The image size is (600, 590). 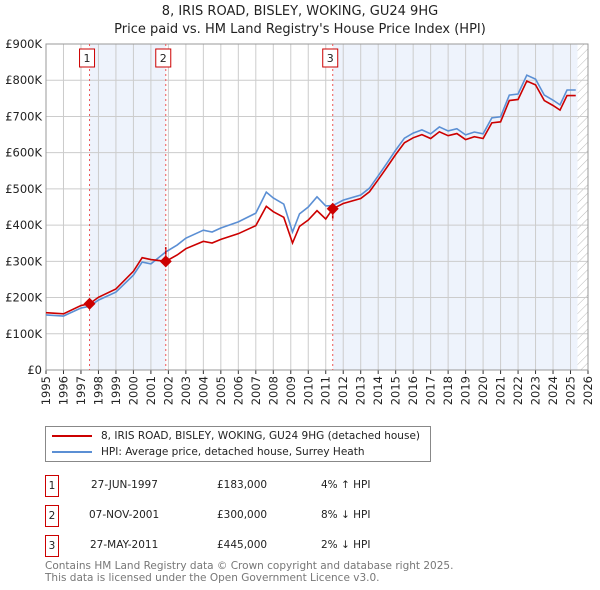 What do you see at coordinates (23, 80) in the screenshot?
I see `y-tick-label: £800K` at bounding box center [23, 80].